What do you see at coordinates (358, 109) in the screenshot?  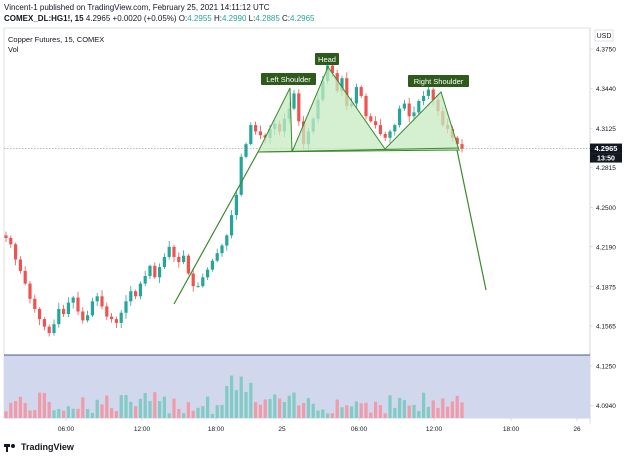 I see `head-shoulders-pattern` at bounding box center [358, 109].